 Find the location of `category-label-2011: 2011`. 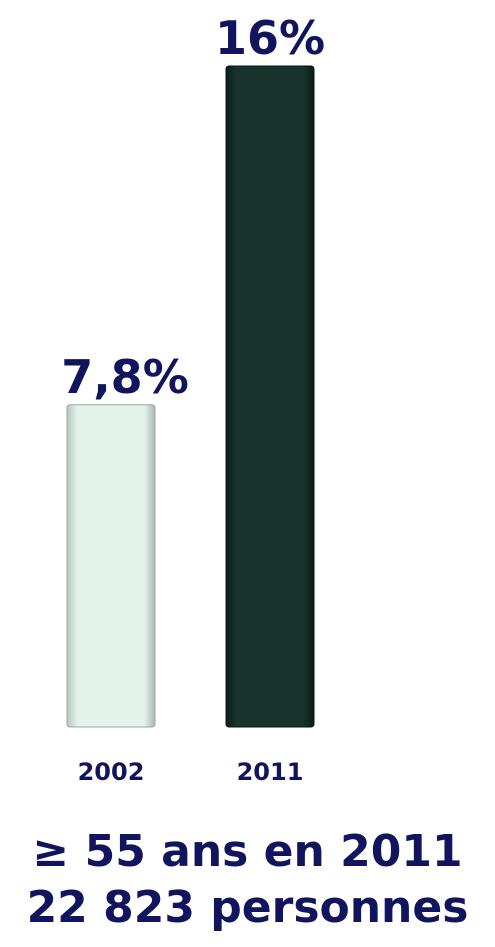

category-label-2011: 2011 is located at coordinates (270, 772).